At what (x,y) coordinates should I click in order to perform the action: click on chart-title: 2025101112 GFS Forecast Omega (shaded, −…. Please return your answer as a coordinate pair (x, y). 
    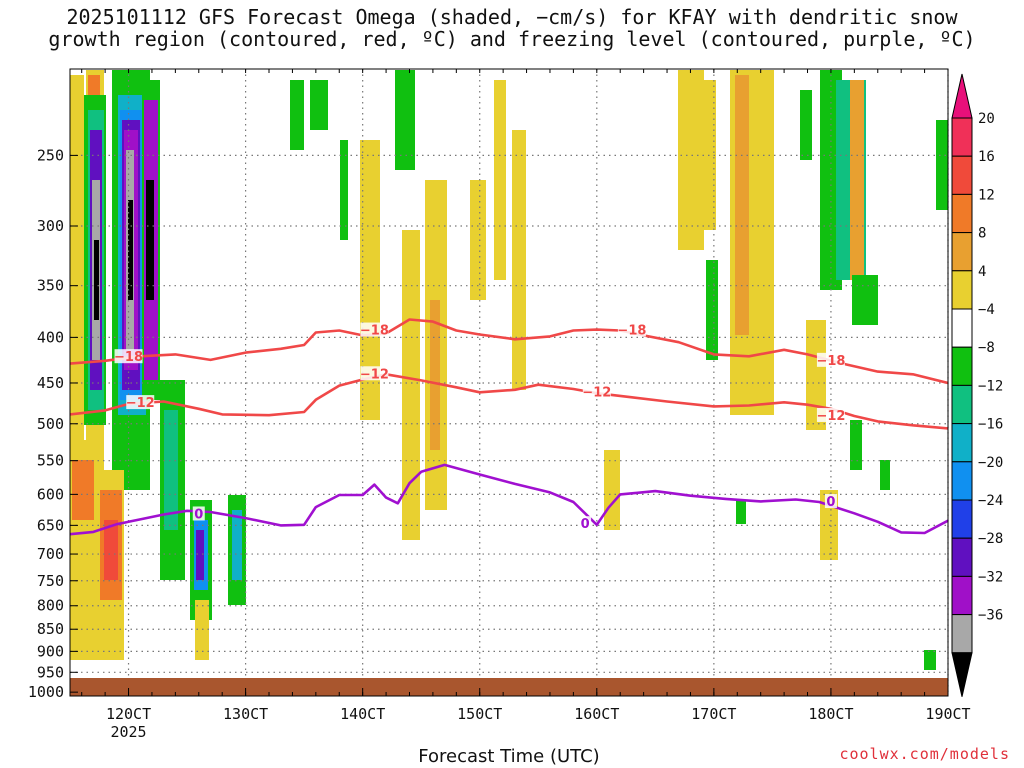
    Looking at the image, I should click on (512, 28).